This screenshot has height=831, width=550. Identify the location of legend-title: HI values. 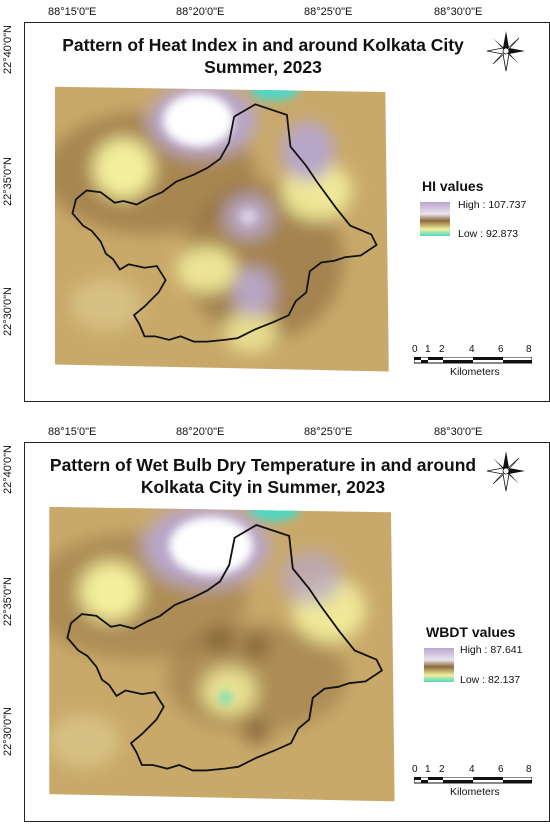
(453, 186).